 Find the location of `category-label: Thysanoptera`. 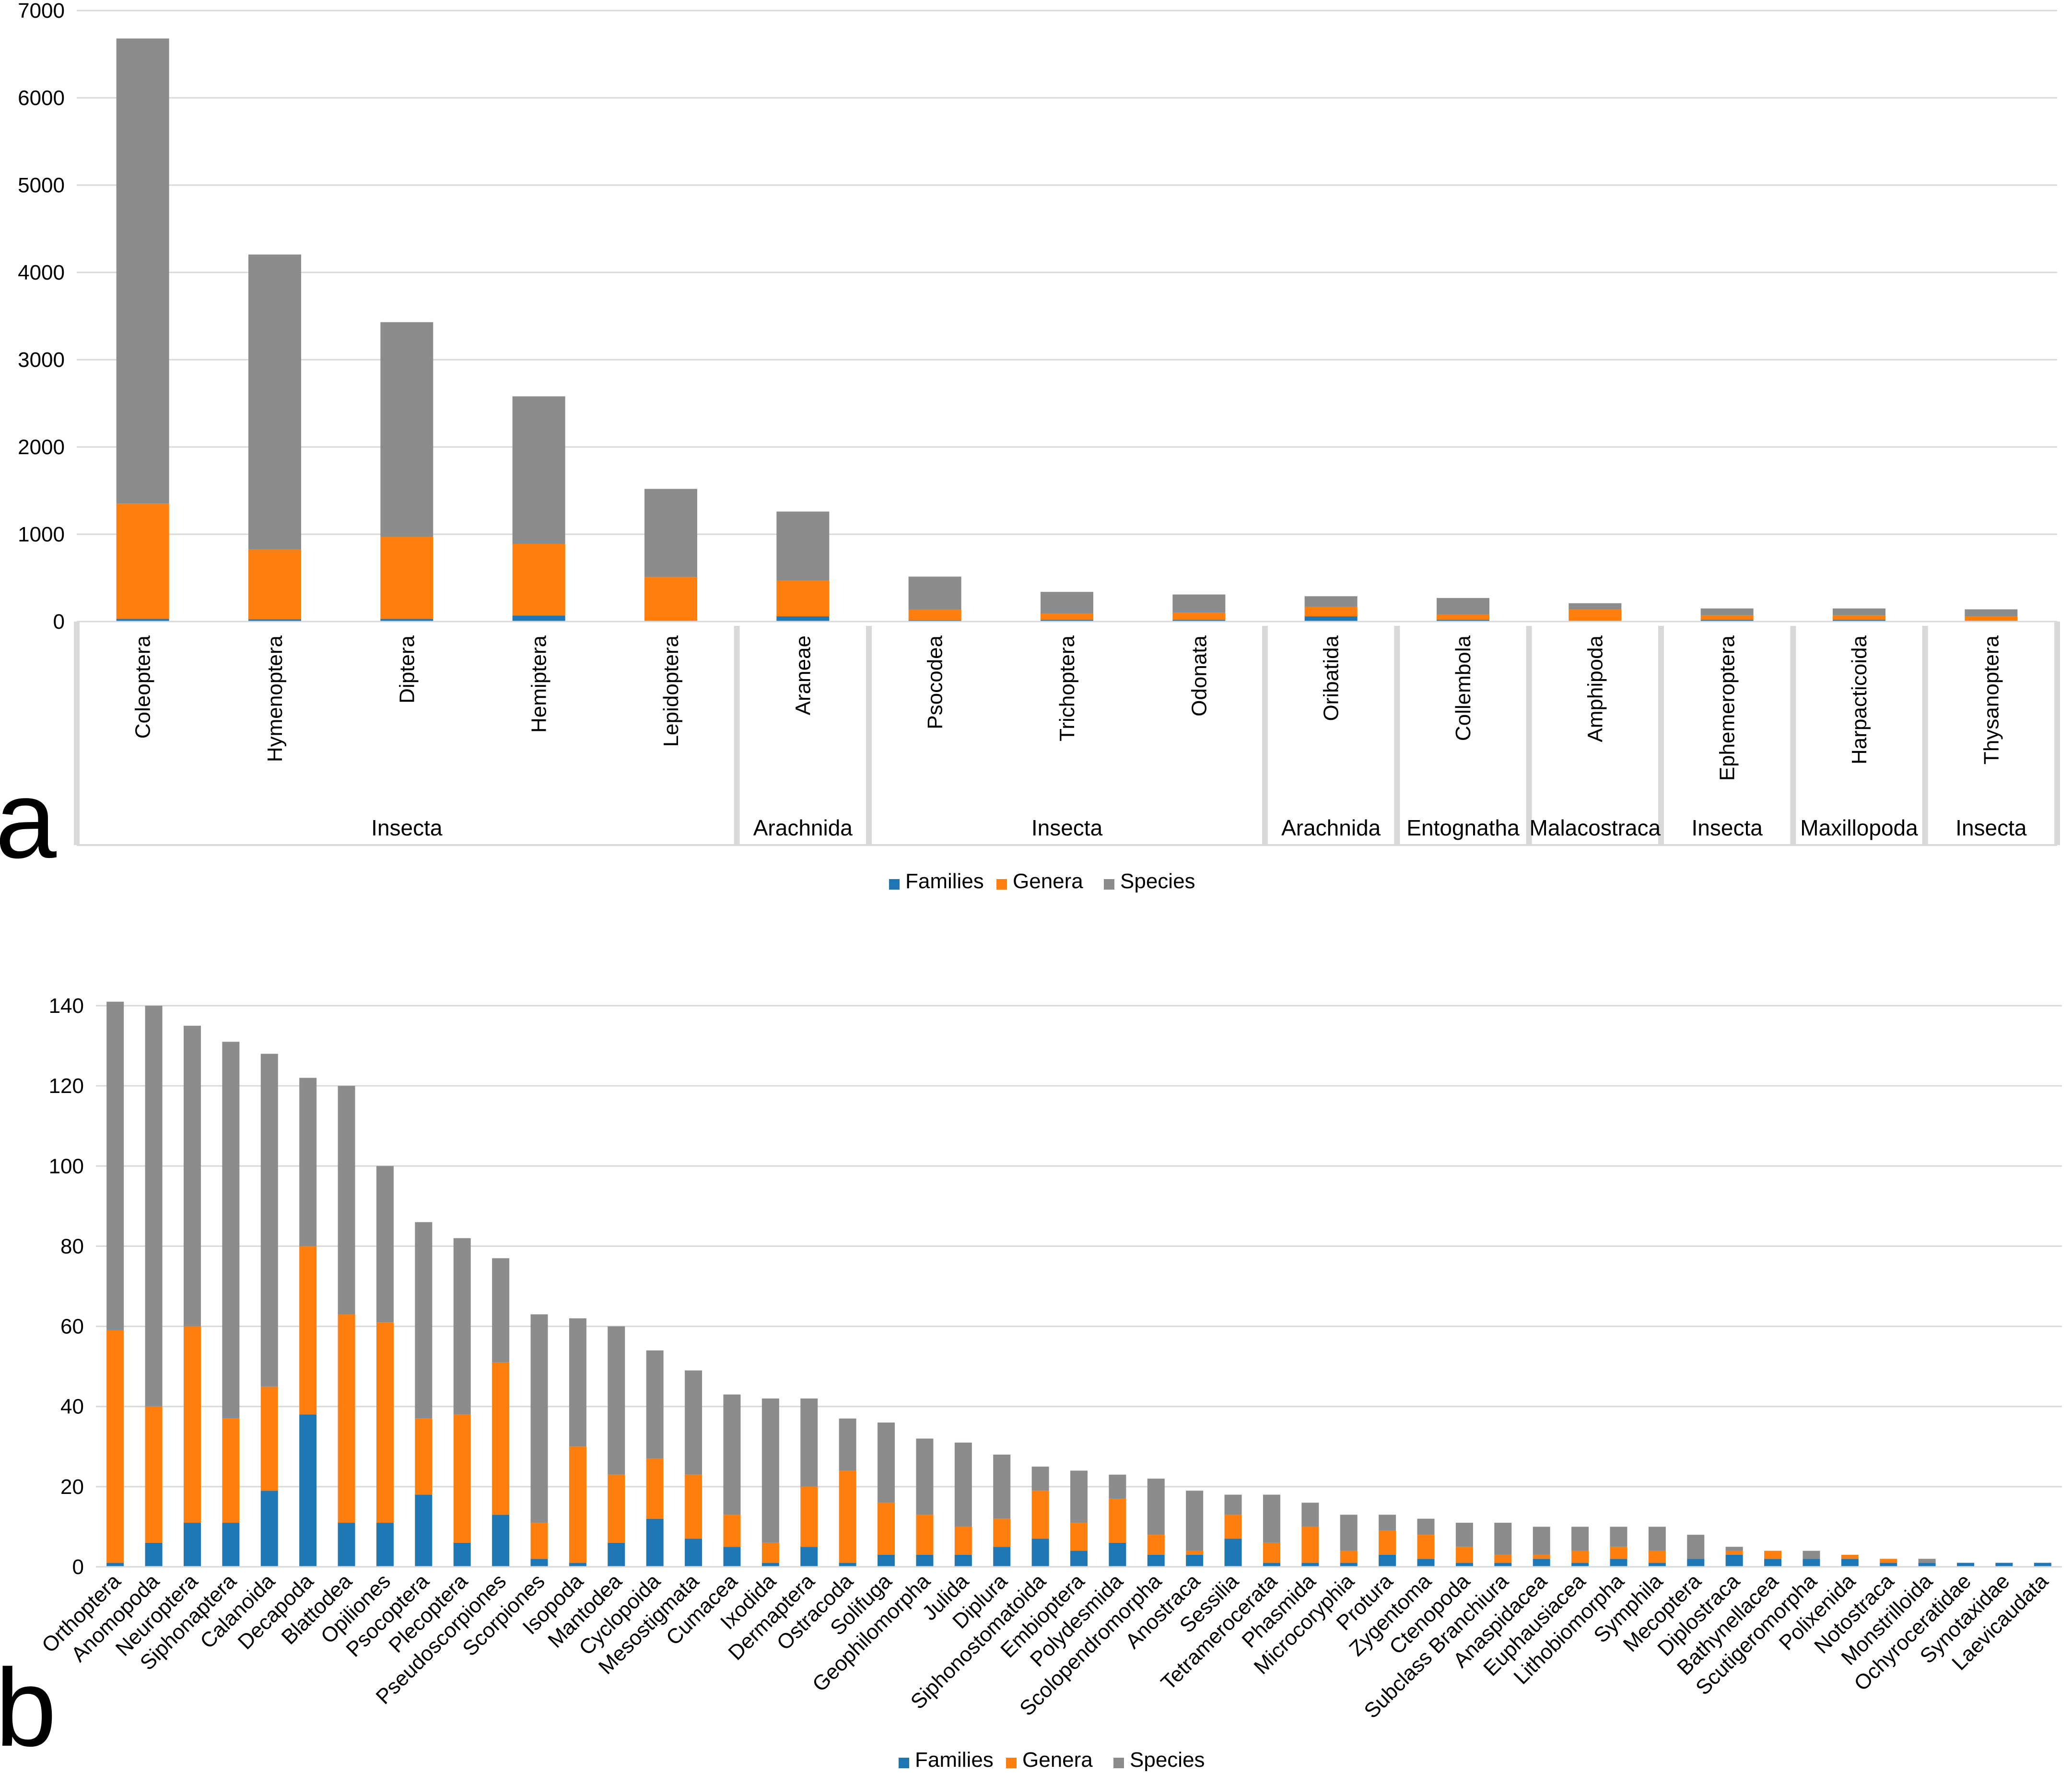

category-label: Thysanoptera is located at coordinates (1991, 699).